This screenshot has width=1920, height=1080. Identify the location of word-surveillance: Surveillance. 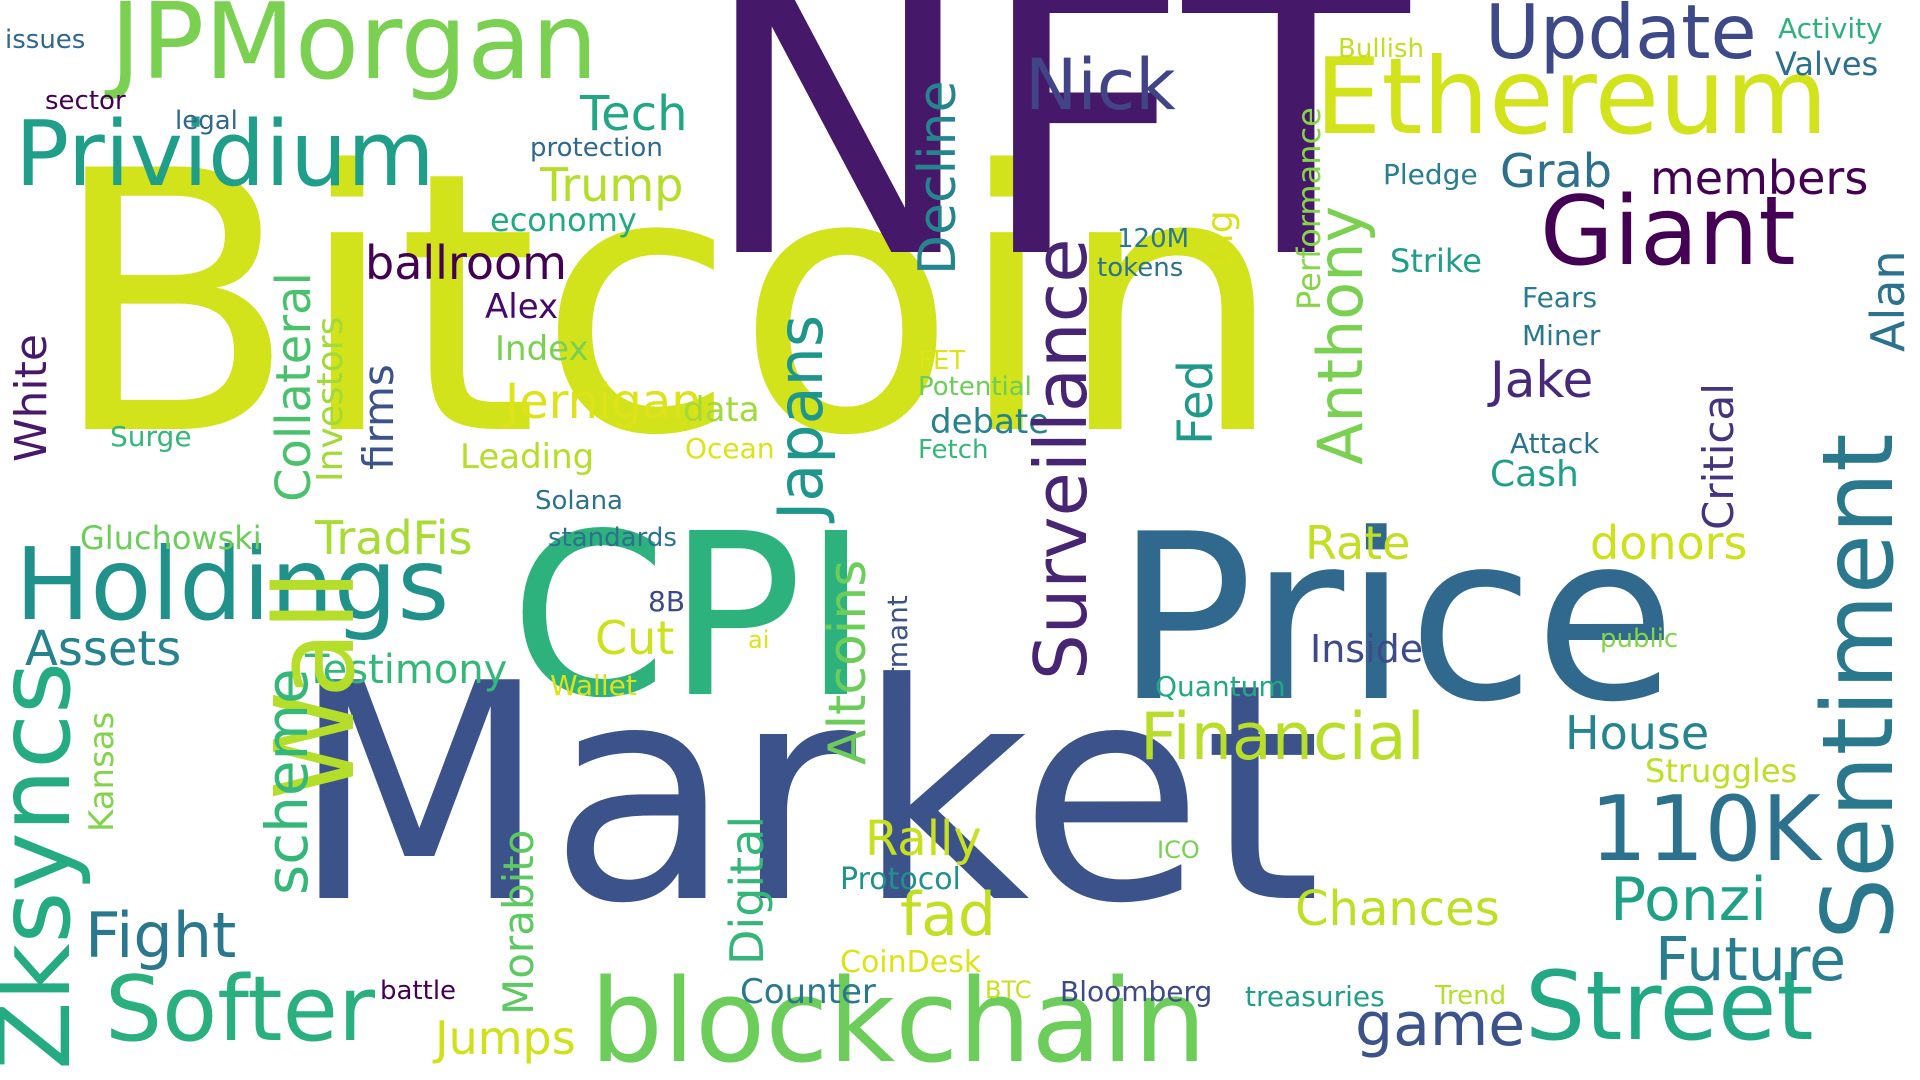
(1061, 459).